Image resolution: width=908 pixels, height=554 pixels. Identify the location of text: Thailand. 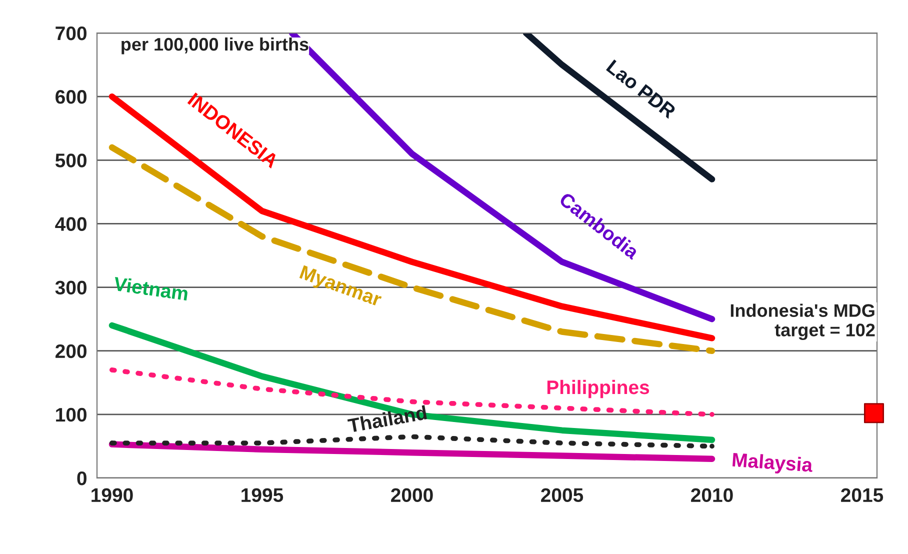
(387, 419).